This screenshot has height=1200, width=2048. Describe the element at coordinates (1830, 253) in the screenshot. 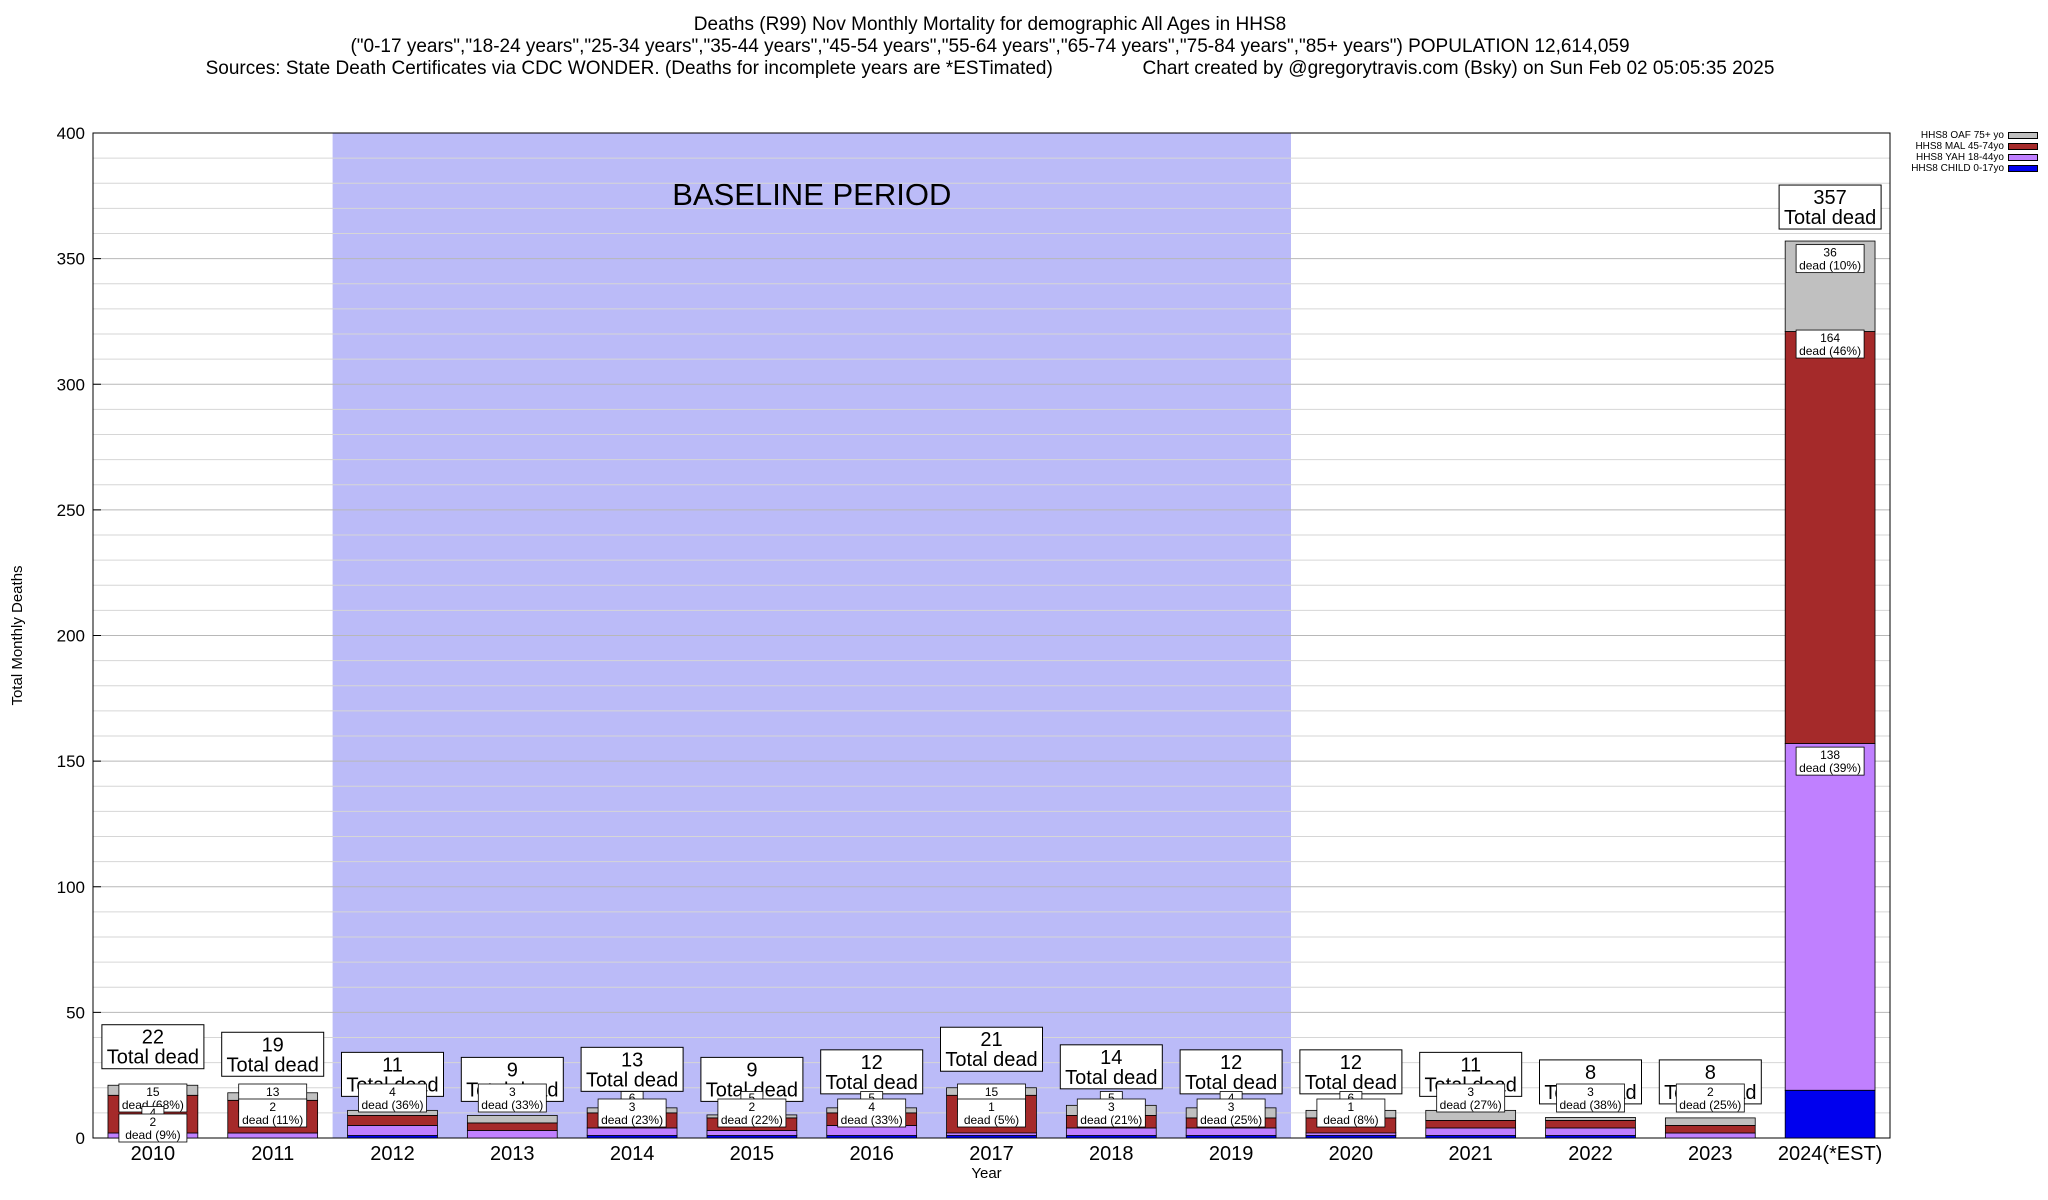

I see `segment-value: 36` at that location.